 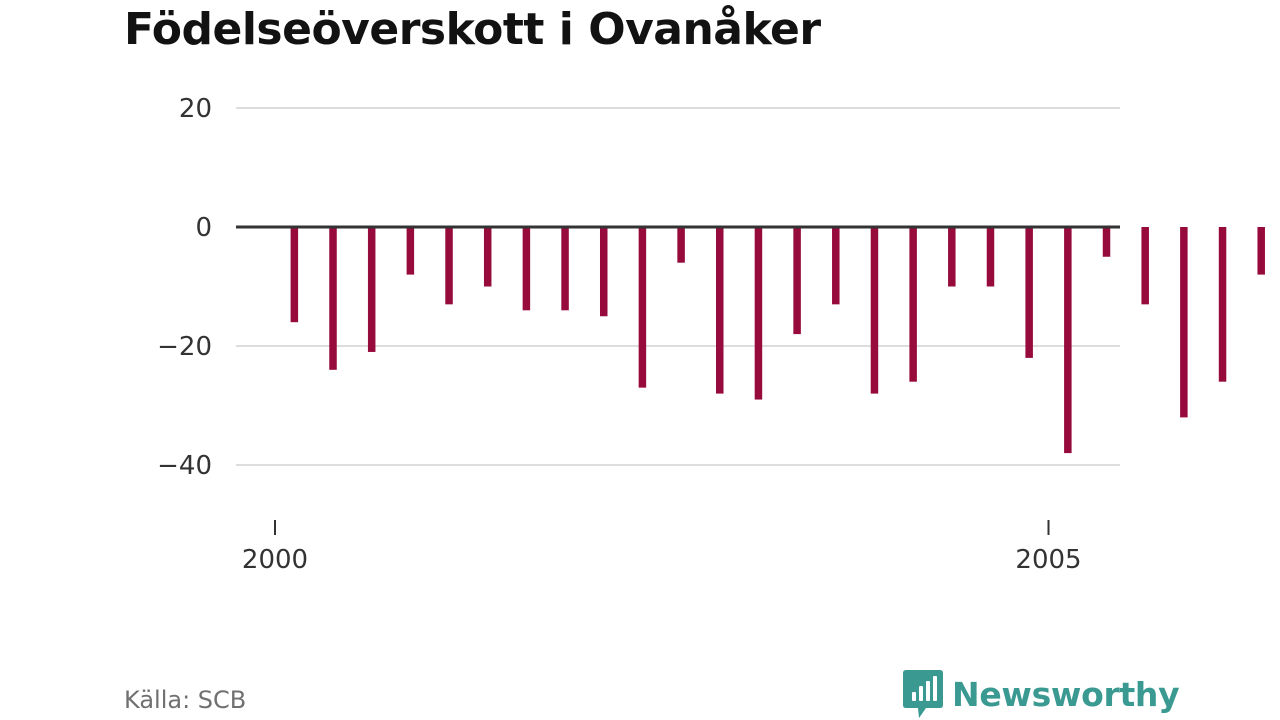 I want to click on y-tick-label: −40, so click(x=184, y=466).